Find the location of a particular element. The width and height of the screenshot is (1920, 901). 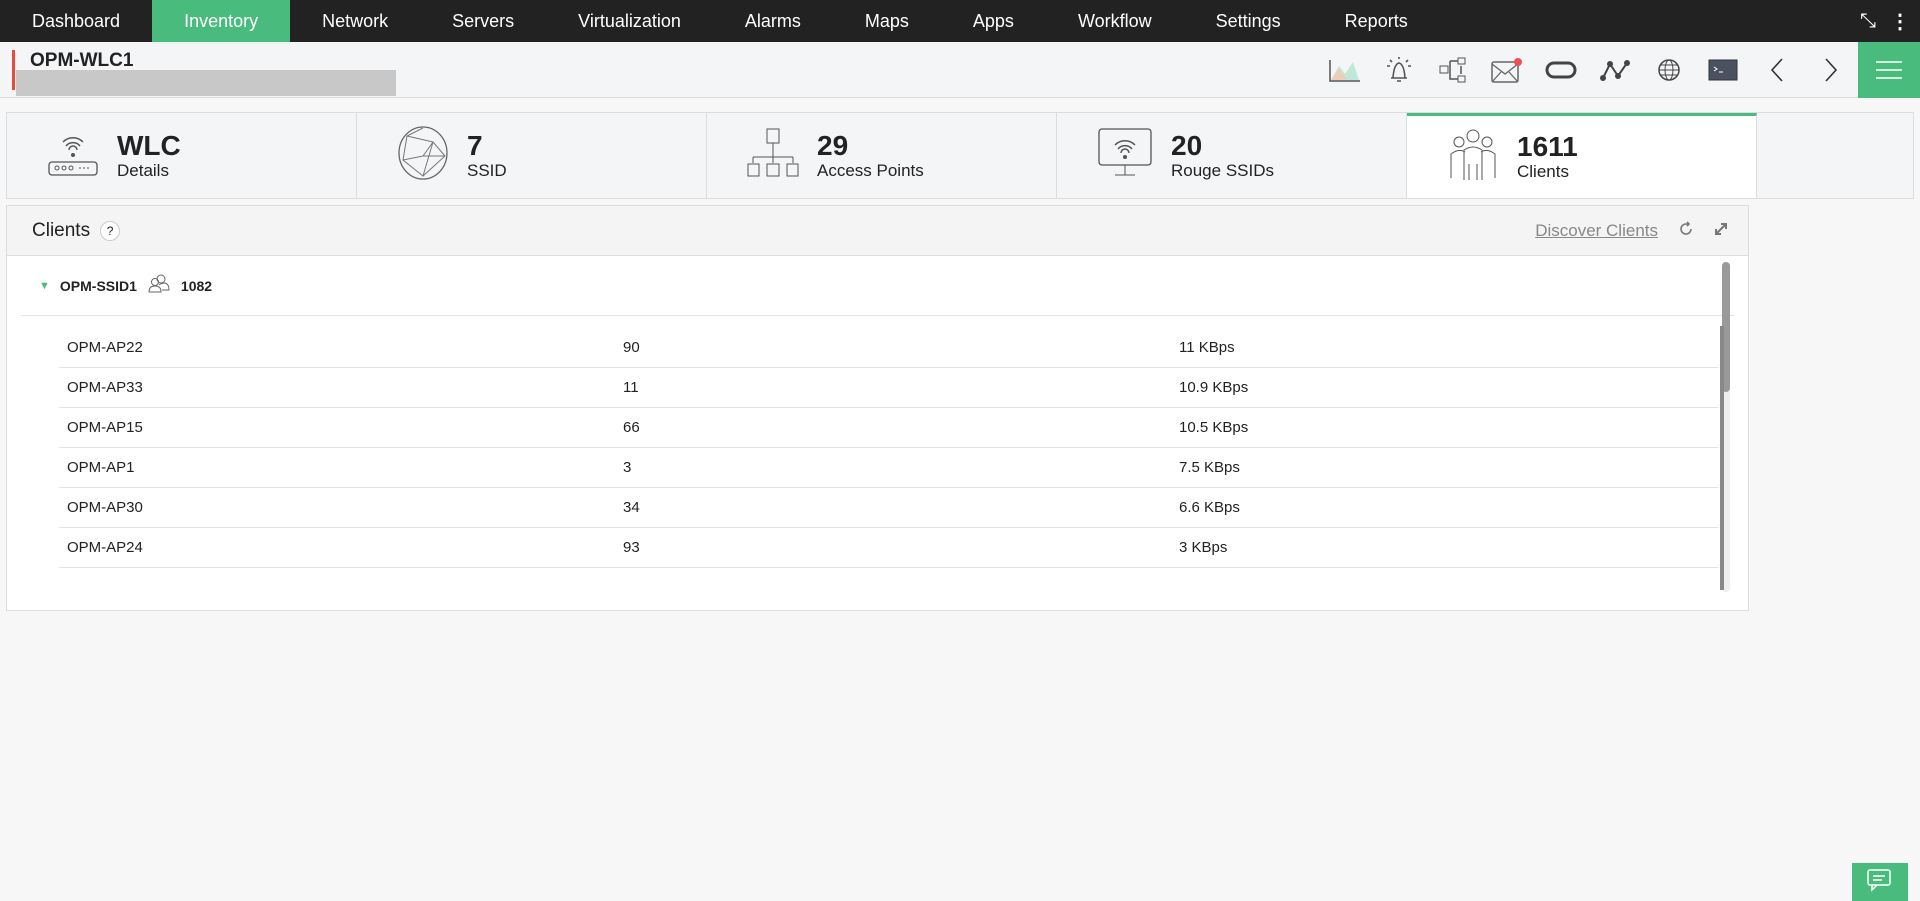

table-row: OPM-AP22 90 11 KBps is located at coordinates (888, 348).